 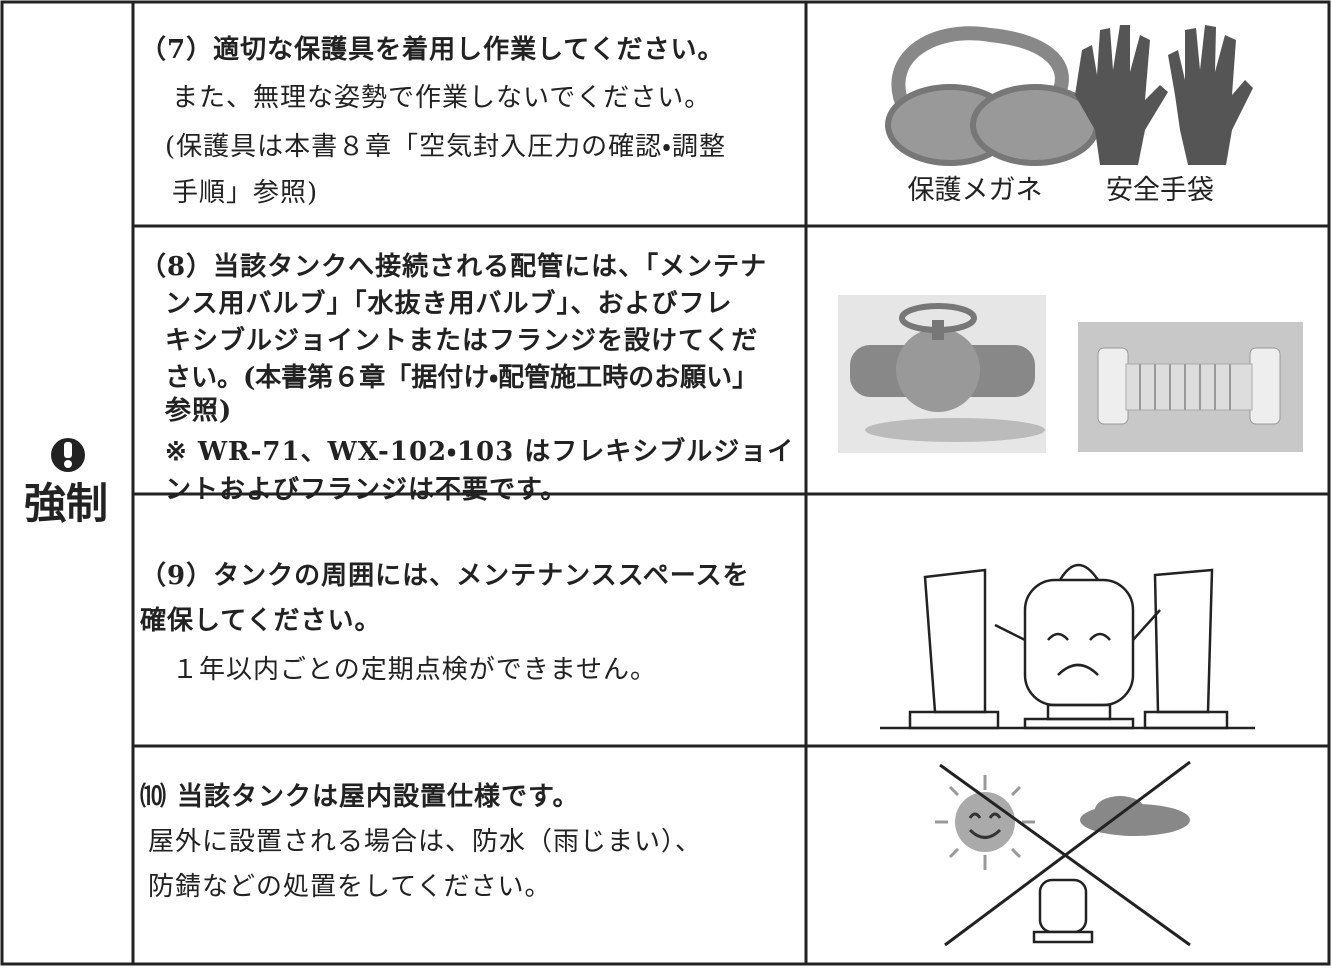 What do you see at coordinates (65, 503) in the screenshot?
I see `compulsory-label: 強制` at bounding box center [65, 503].